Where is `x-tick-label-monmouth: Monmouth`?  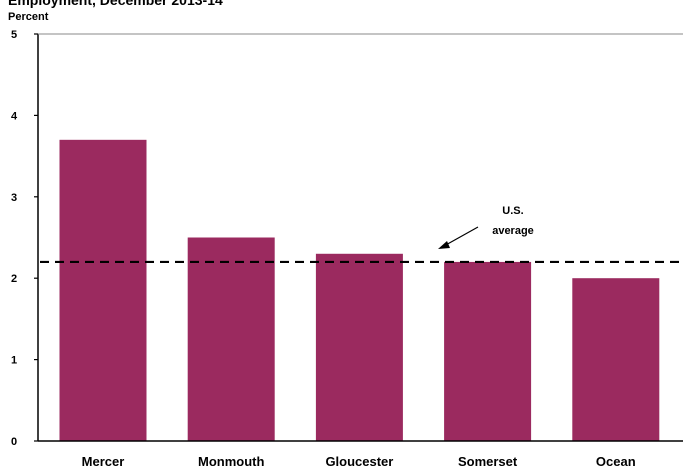
x-tick-label-monmouth: Monmouth is located at coordinates (231, 461).